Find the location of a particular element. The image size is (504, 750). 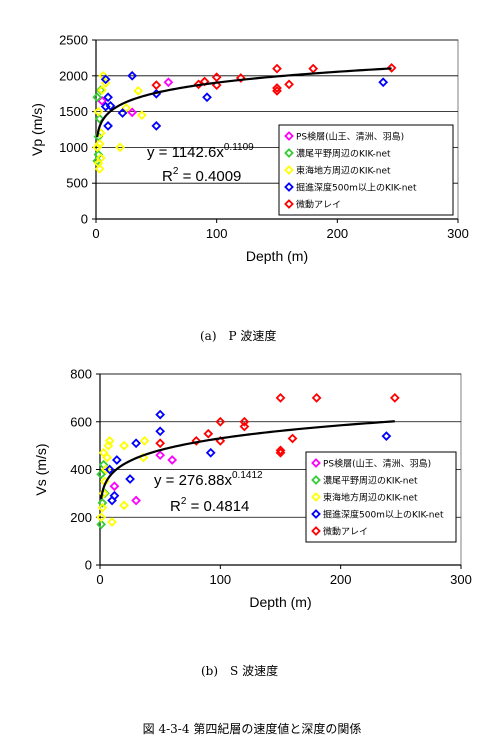

y-axis-label: Vs (m/s) is located at coordinates (41, 469).